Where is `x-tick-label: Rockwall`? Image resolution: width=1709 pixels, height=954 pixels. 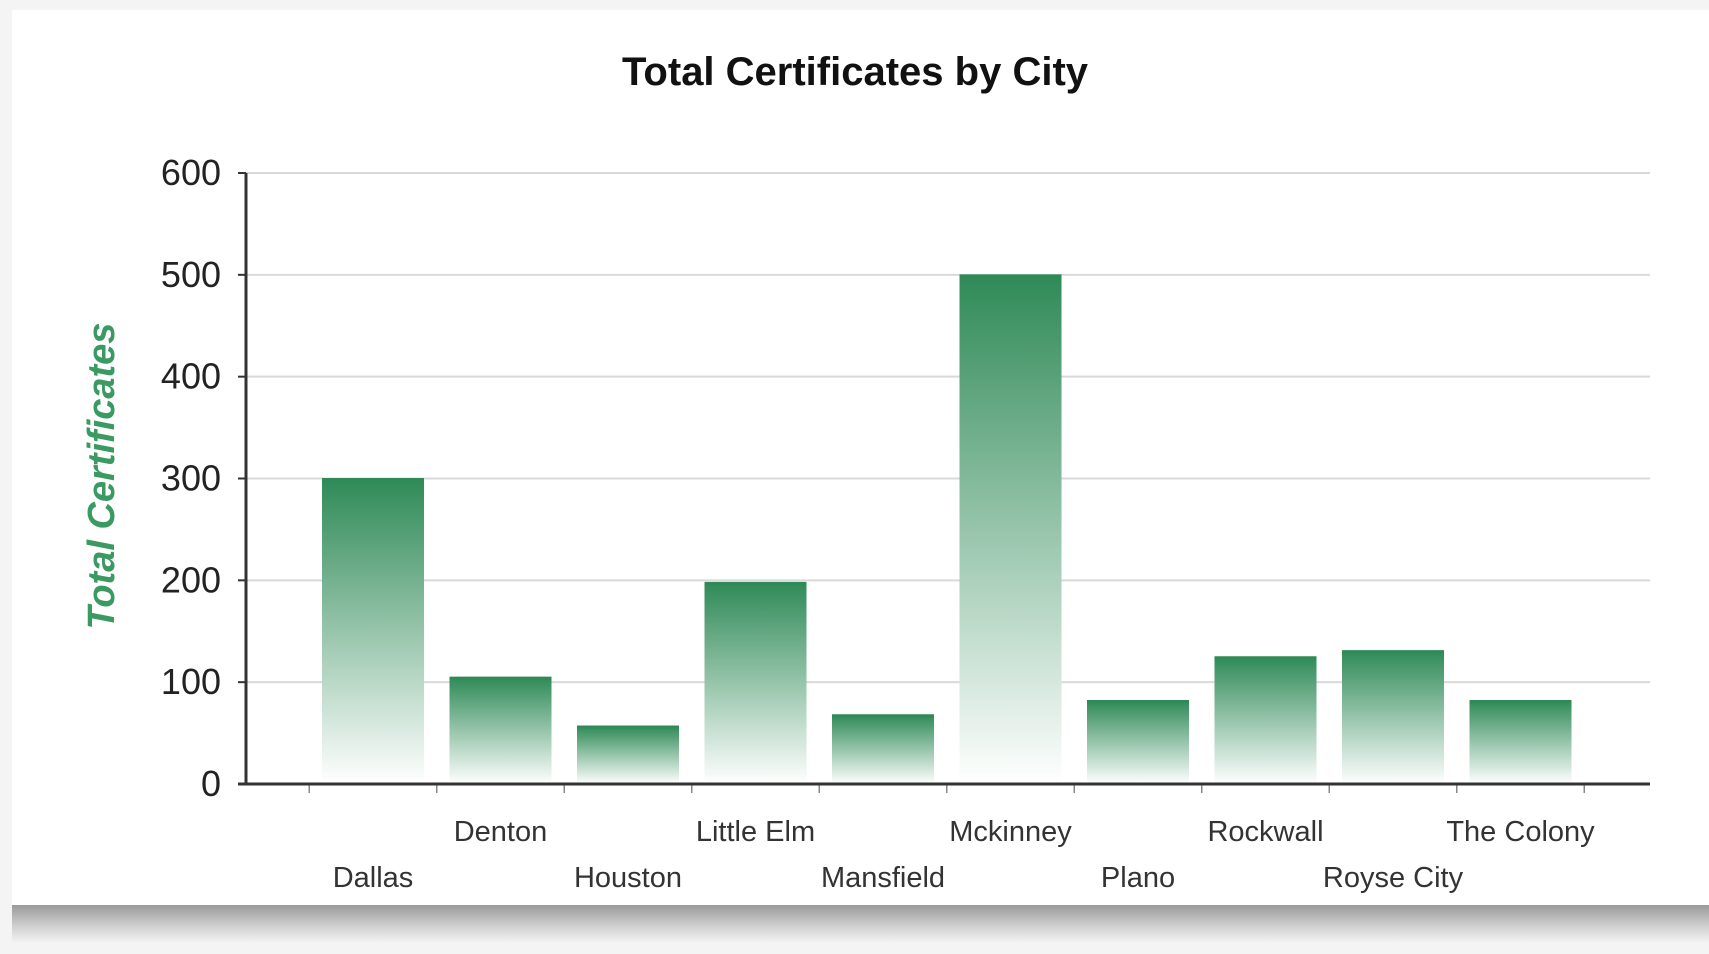 x-tick-label: Rockwall is located at coordinates (1265, 832).